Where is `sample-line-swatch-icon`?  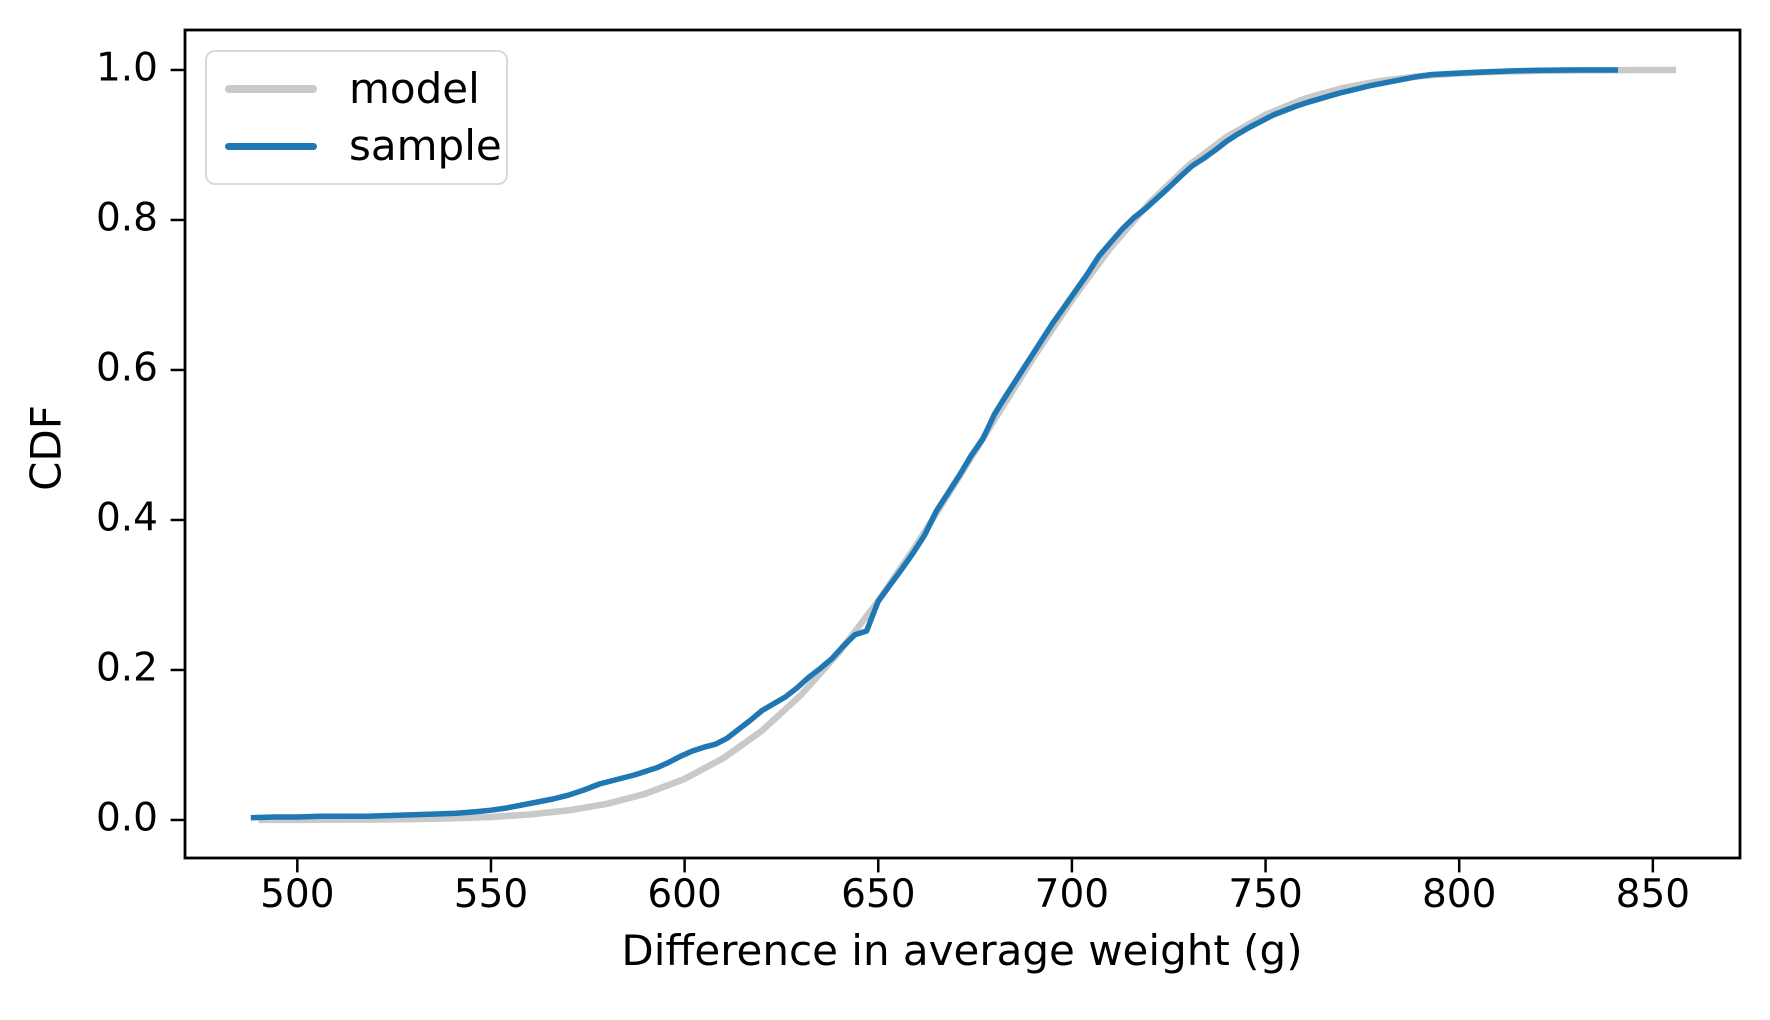 sample-line-swatch-icon is located at coordinates (271, 146).